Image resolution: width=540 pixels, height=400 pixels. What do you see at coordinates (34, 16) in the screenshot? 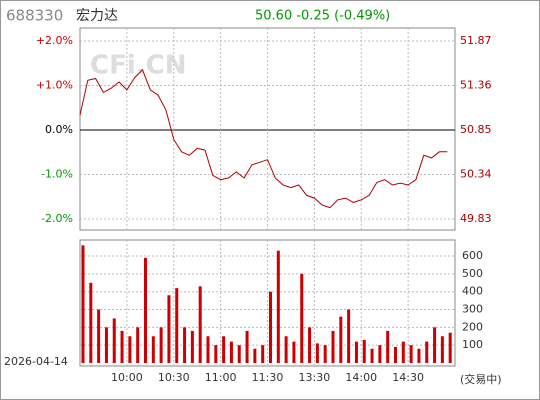
I see `stock-code: 688330` at bounding box center [34, 16].